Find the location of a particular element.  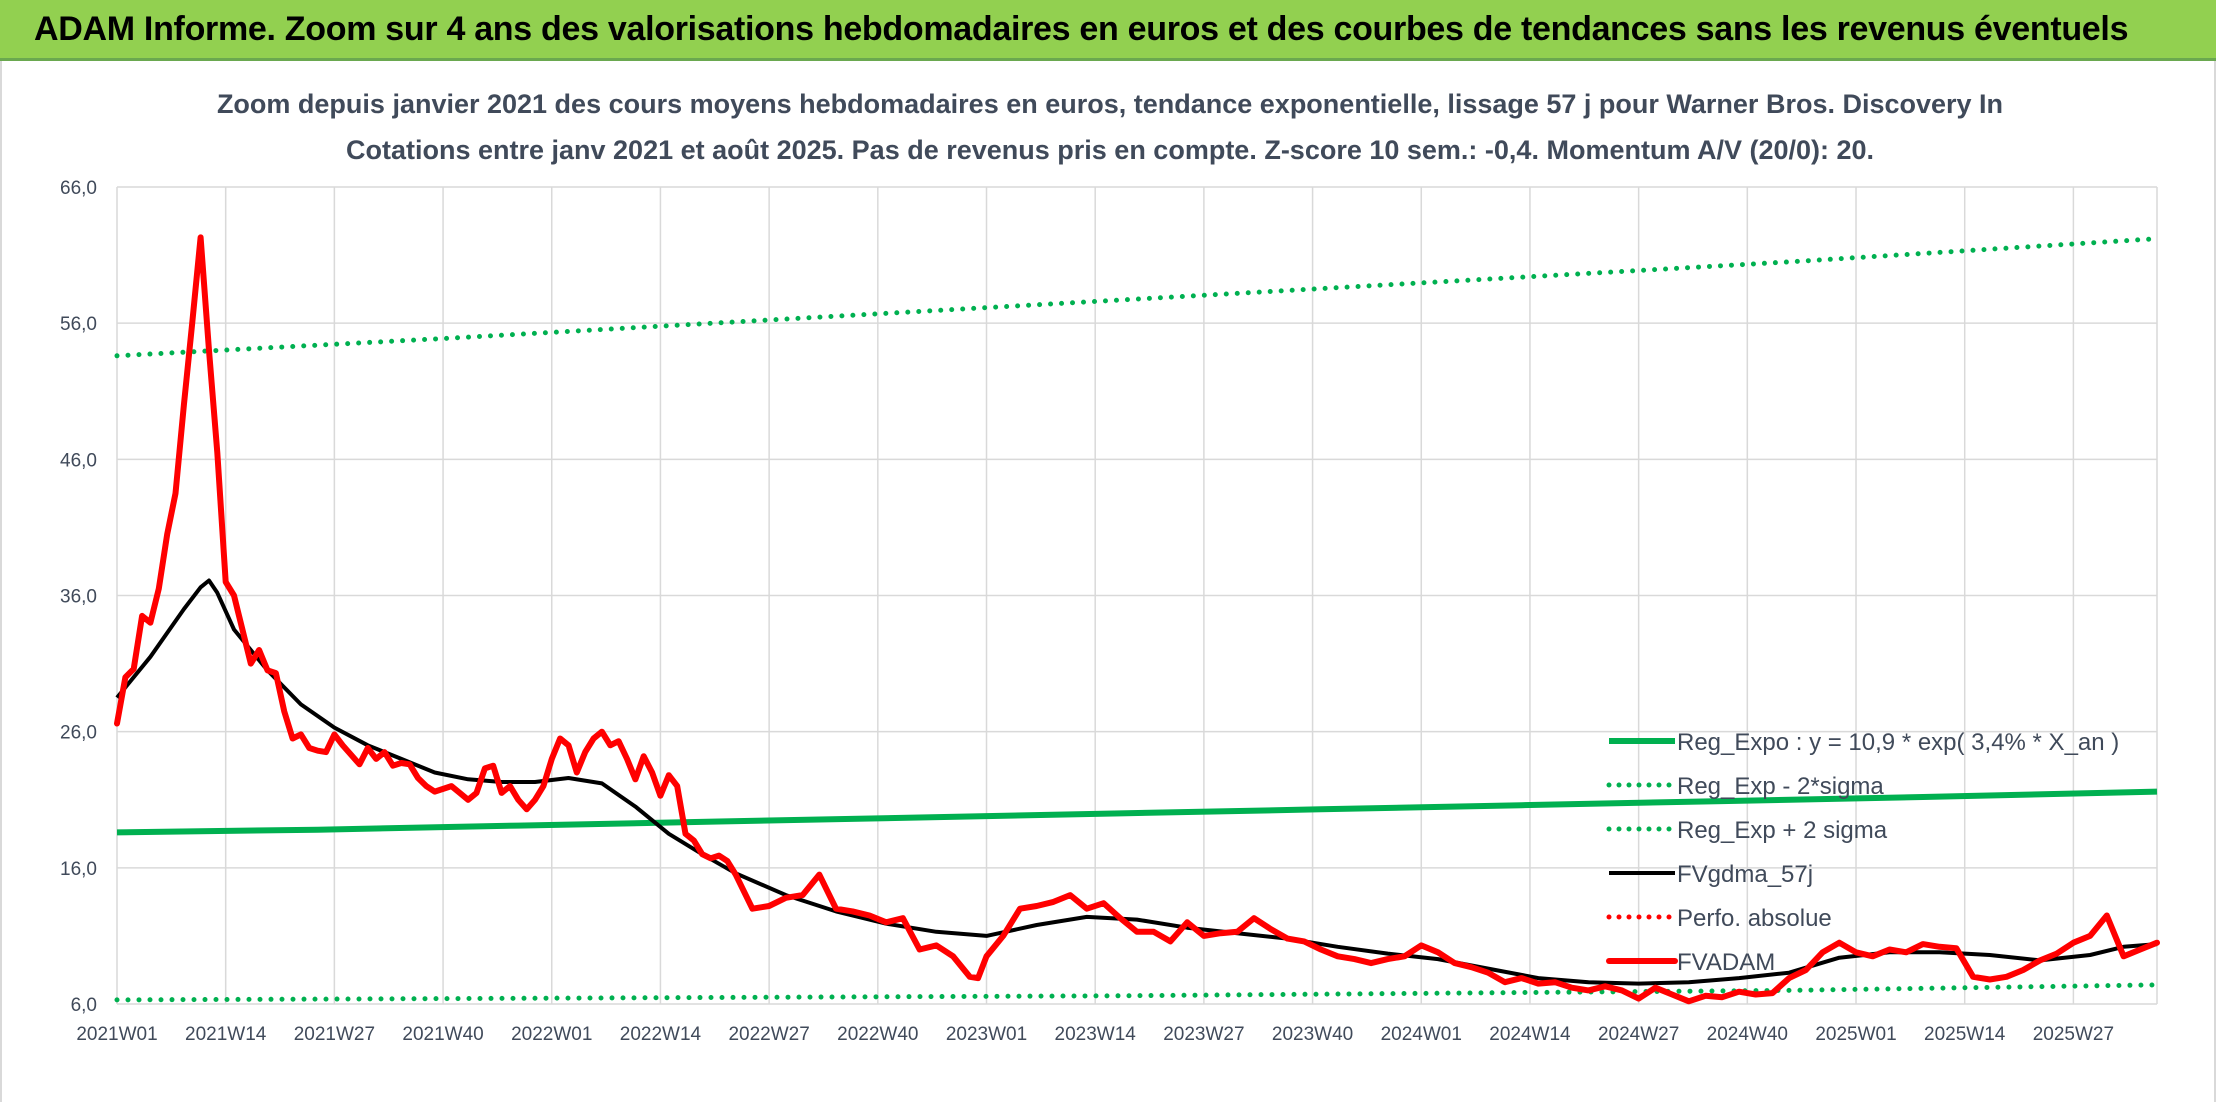

y-tick-label: 16,0 is located at coordinates (78, 869).